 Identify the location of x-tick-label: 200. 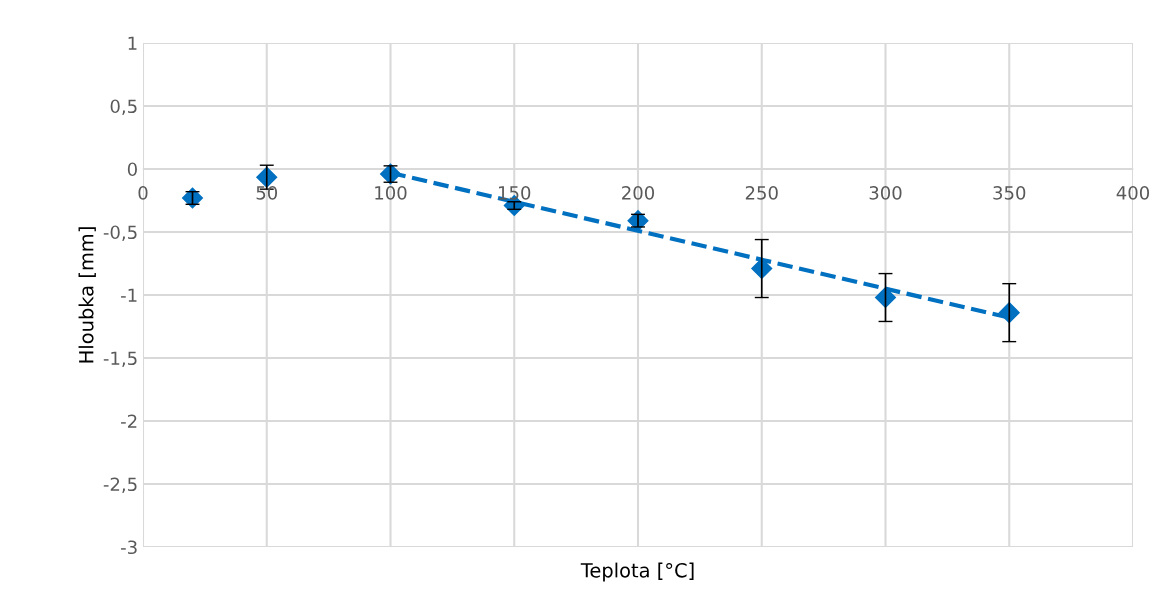
(638, 192).